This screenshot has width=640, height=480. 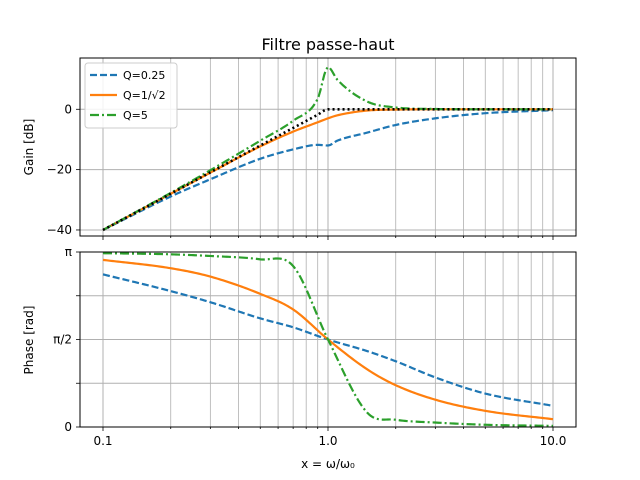 I want to click on legend-label: Q=0.25, so click(x=144, y=75).